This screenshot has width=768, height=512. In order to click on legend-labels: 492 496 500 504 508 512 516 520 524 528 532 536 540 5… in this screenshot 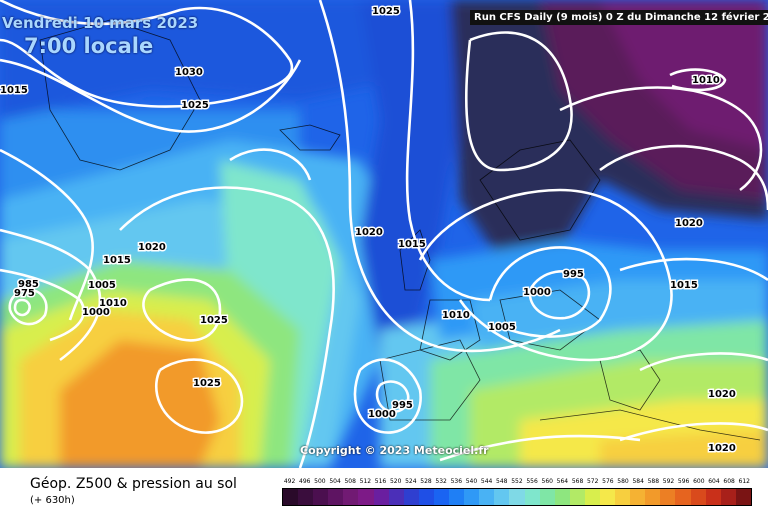, I will do `click(517, 481)`.